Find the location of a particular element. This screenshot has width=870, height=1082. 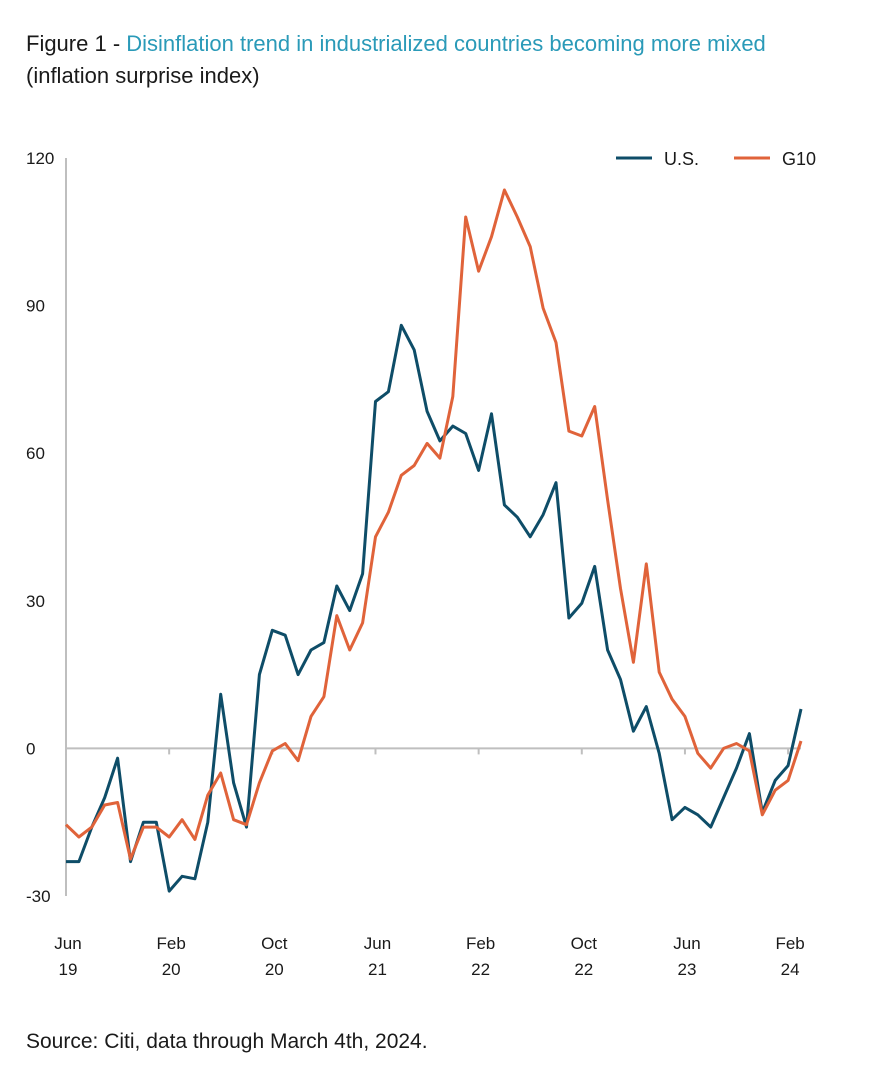

x-tick-label-year: 23 is located at coordinates (686, 969).